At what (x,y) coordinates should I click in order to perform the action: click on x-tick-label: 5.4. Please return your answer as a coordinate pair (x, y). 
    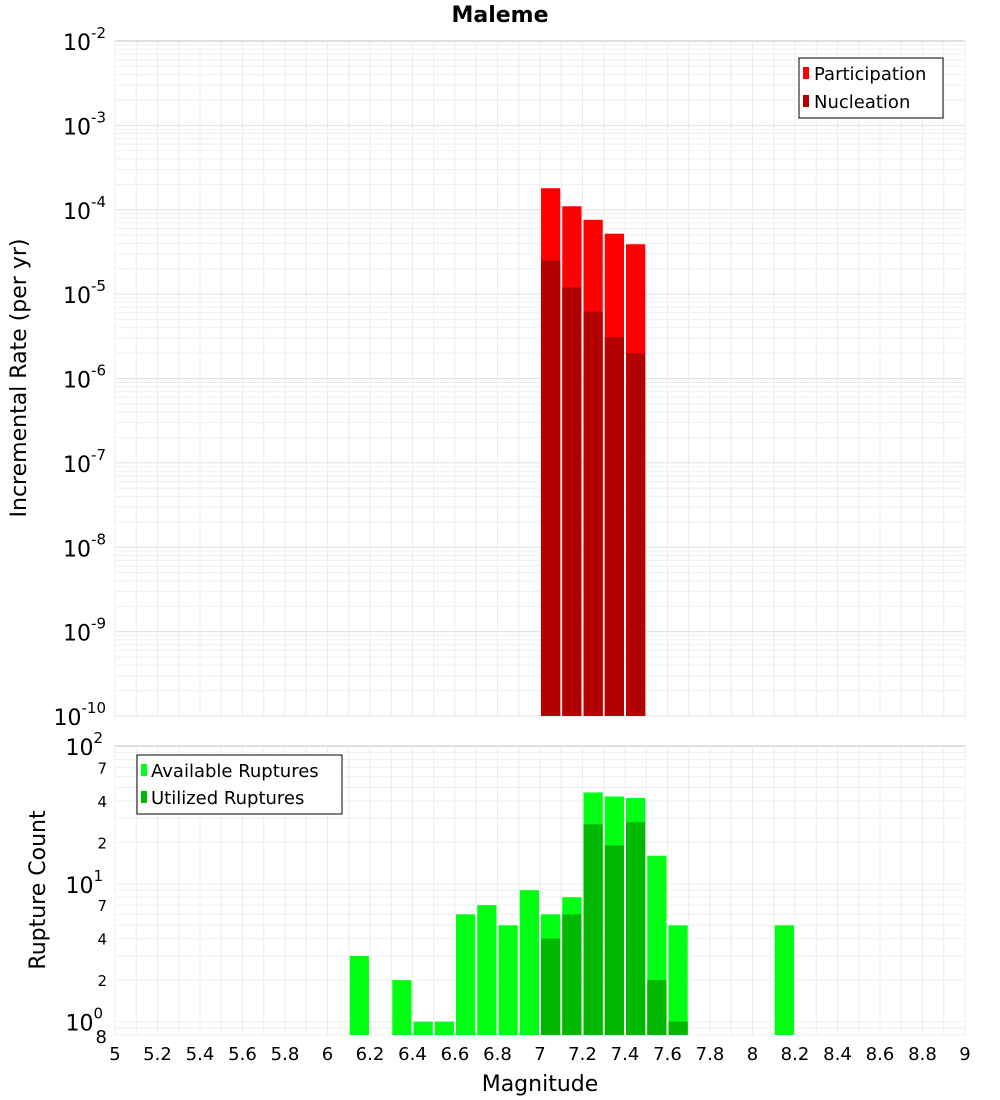
    Looking at the image, I should click on (200, 1054).